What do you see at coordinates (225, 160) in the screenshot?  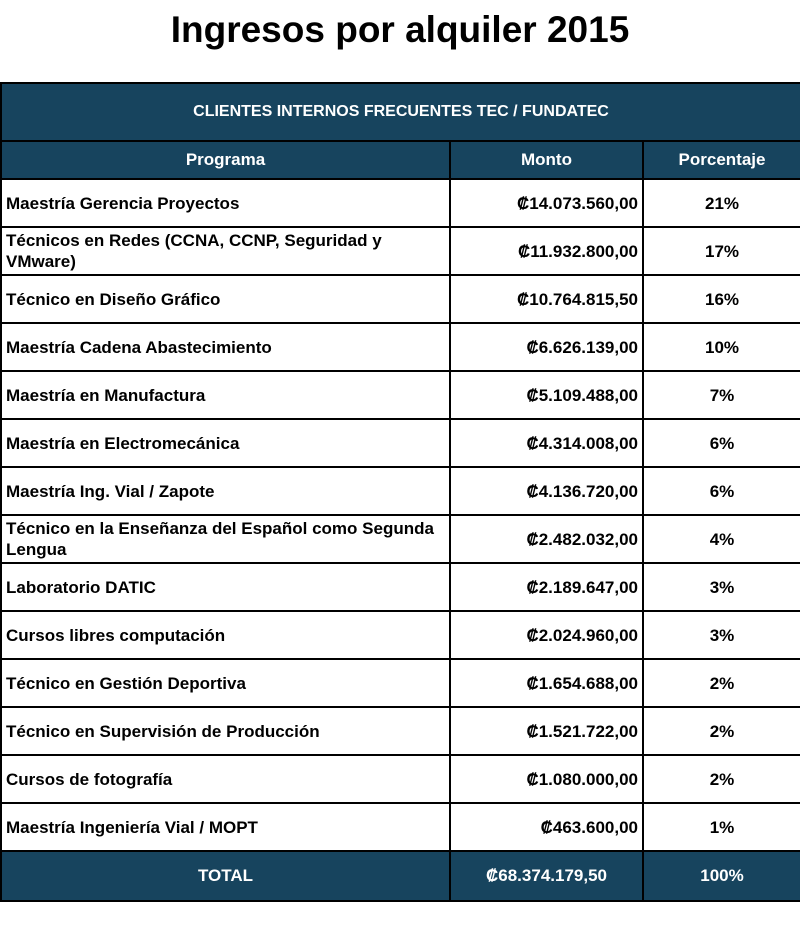 I see `header-program: Programa` at bounding box center [225, 160].